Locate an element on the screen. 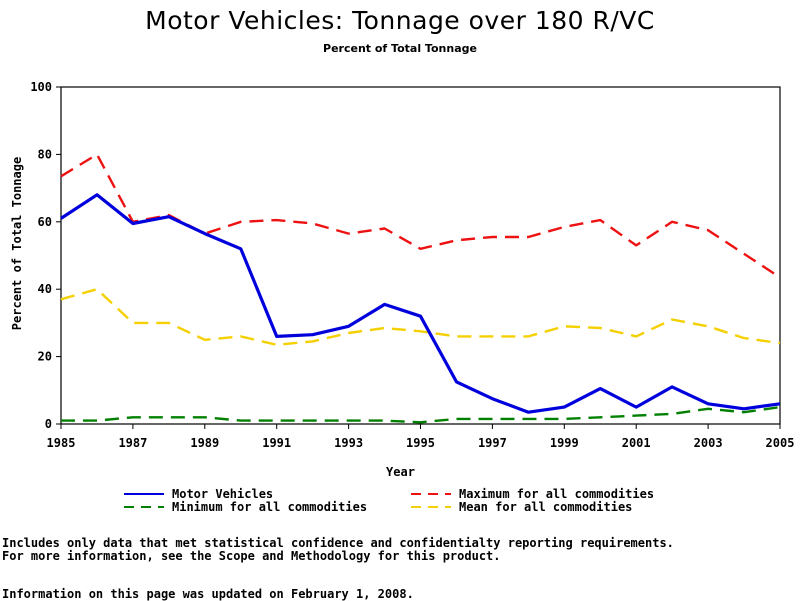  legend-label-mean-for-all-commodities: Mean for all commodities is located at coordinates (545, 507).